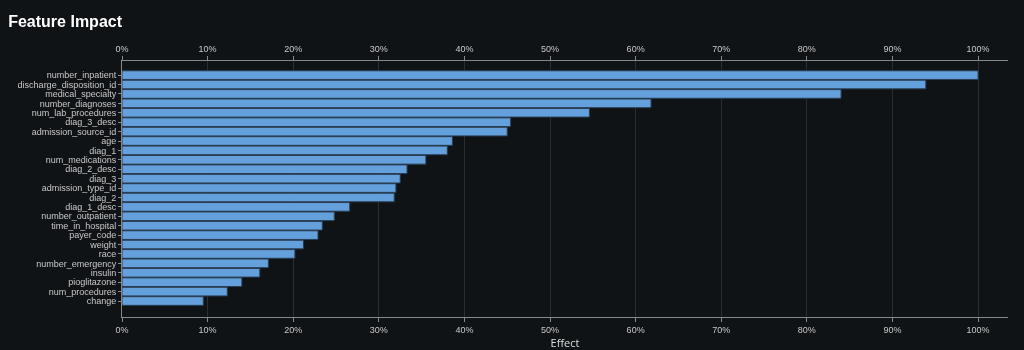  I want to click on x-tick-label: 10%, so click(207, 49).